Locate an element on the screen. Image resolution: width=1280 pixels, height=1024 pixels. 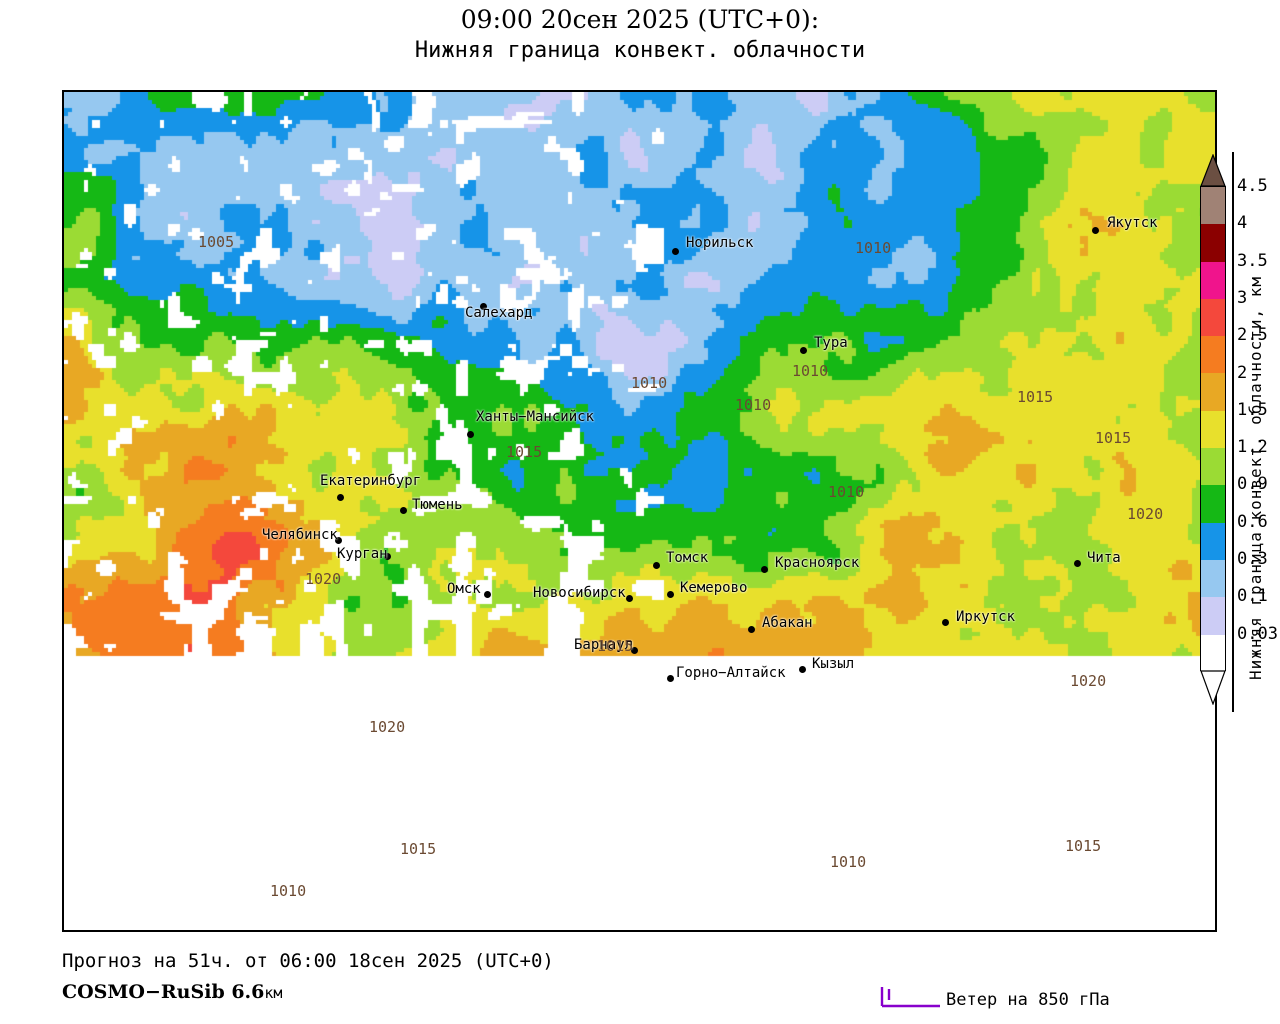
colorbar-title: Нижняя граница конвект. облачности, км is located at coordinates (1255, 477).